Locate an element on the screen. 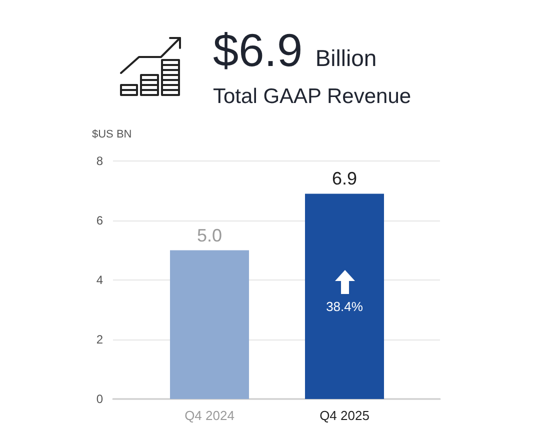 The width and height of the screenshot is (552, 441). y-tick-label: 8 is located at coordinates (100, 161).